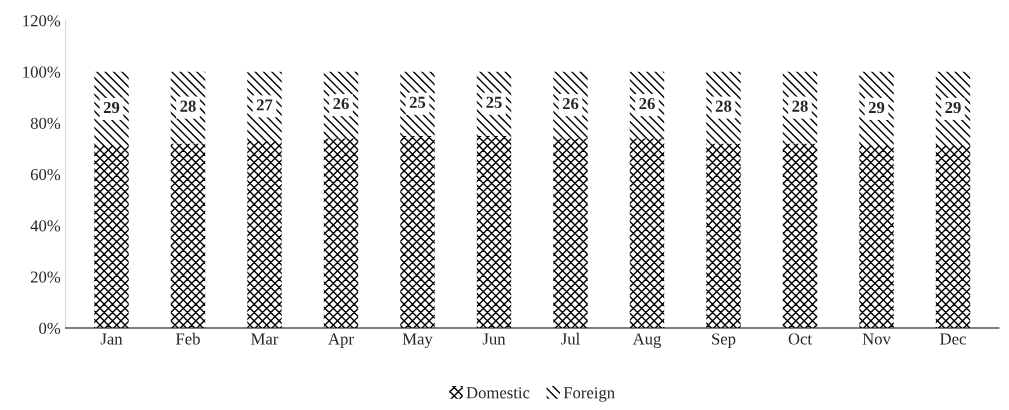 The width and height of the screenshot is (1009, 410). I want to click on y-tick-label: 20%, so click(45, 277).